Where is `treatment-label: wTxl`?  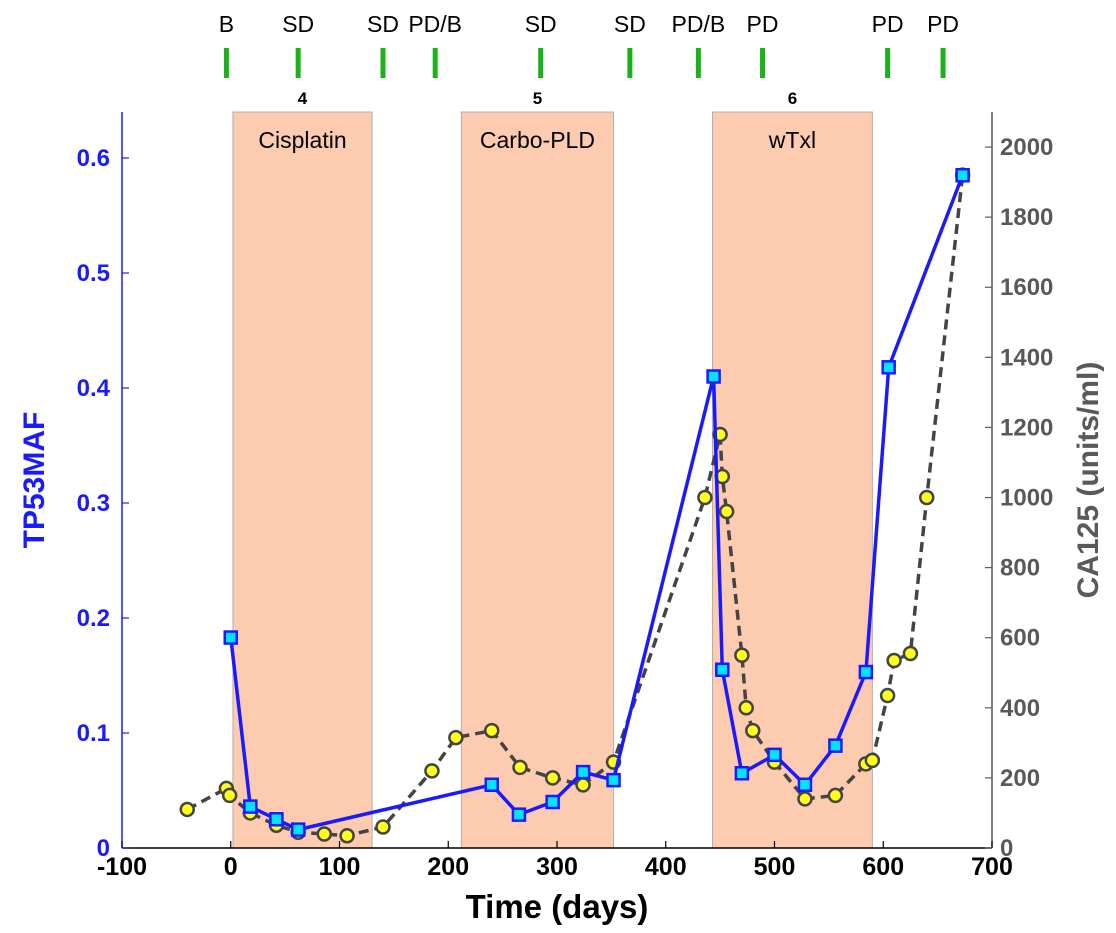
treatment-label: wTxl is located at coordinates (792, 140).